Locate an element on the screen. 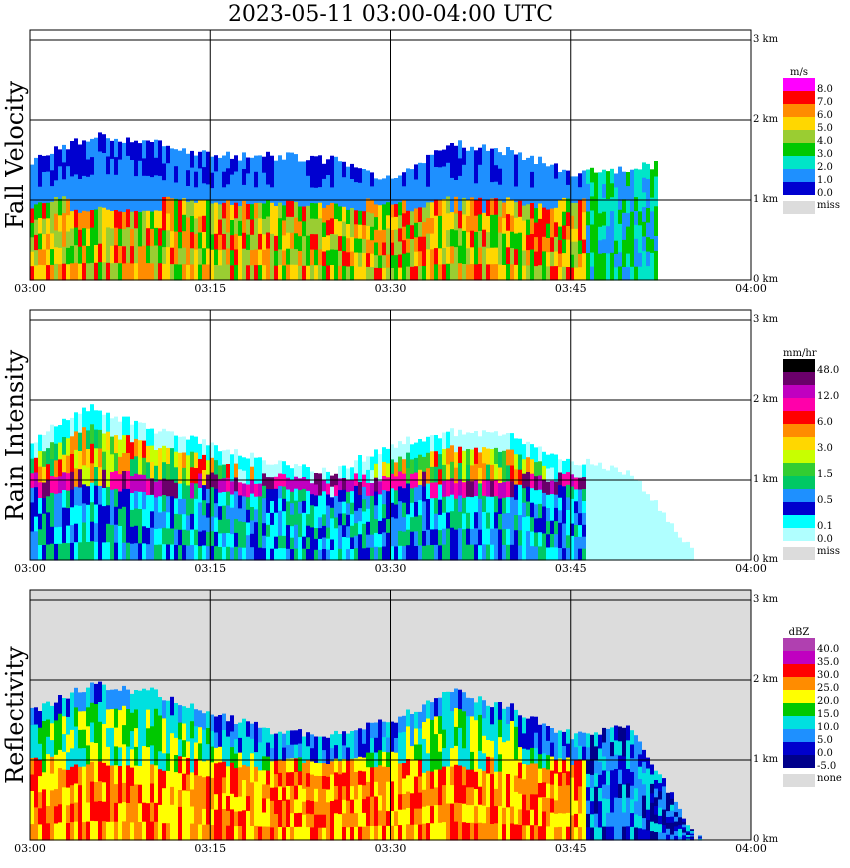 This screenshot has height=868, width=850. legend-value: 6.0 is located at coordinates (825, 115).